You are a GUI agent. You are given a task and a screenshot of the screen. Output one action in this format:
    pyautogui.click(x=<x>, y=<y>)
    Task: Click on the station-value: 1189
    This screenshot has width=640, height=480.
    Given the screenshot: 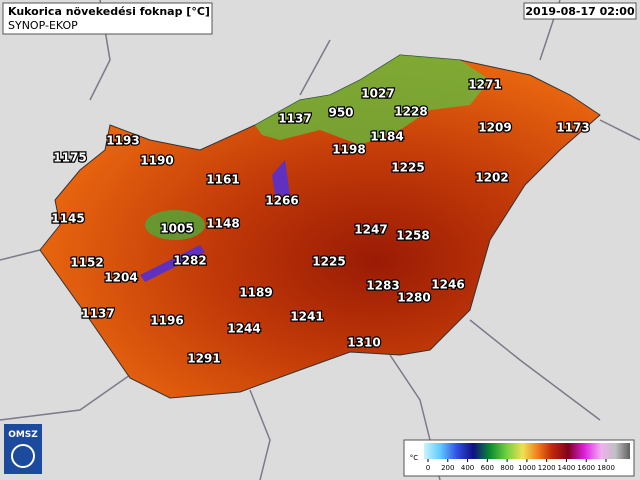 What is the action you would take?
    pyautogui.click(x=255, y=293)
    